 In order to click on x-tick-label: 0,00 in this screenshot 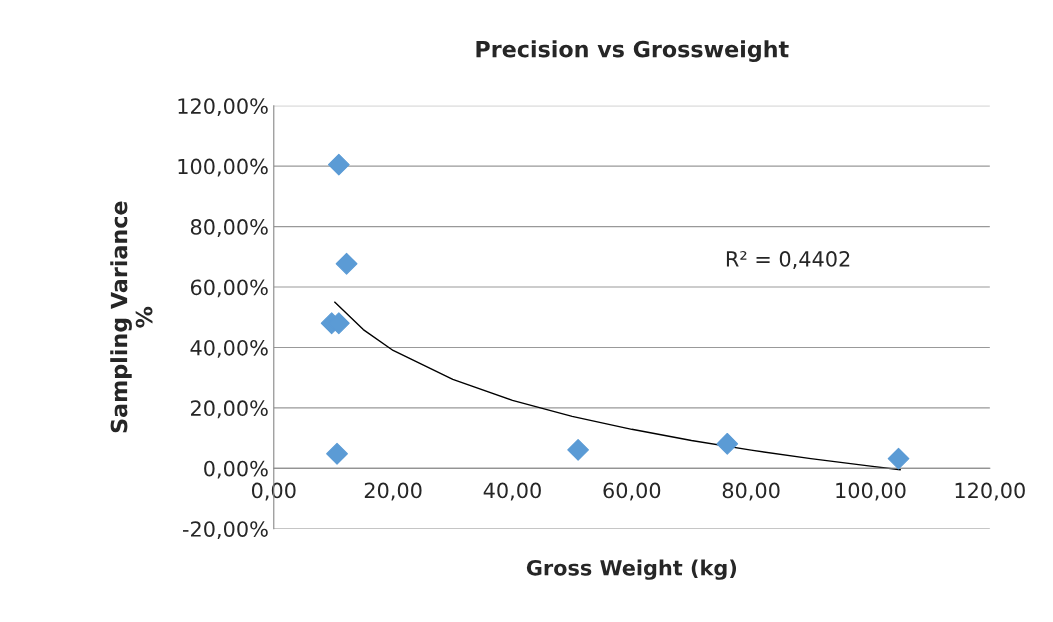, I will do `click(273, 491)`.